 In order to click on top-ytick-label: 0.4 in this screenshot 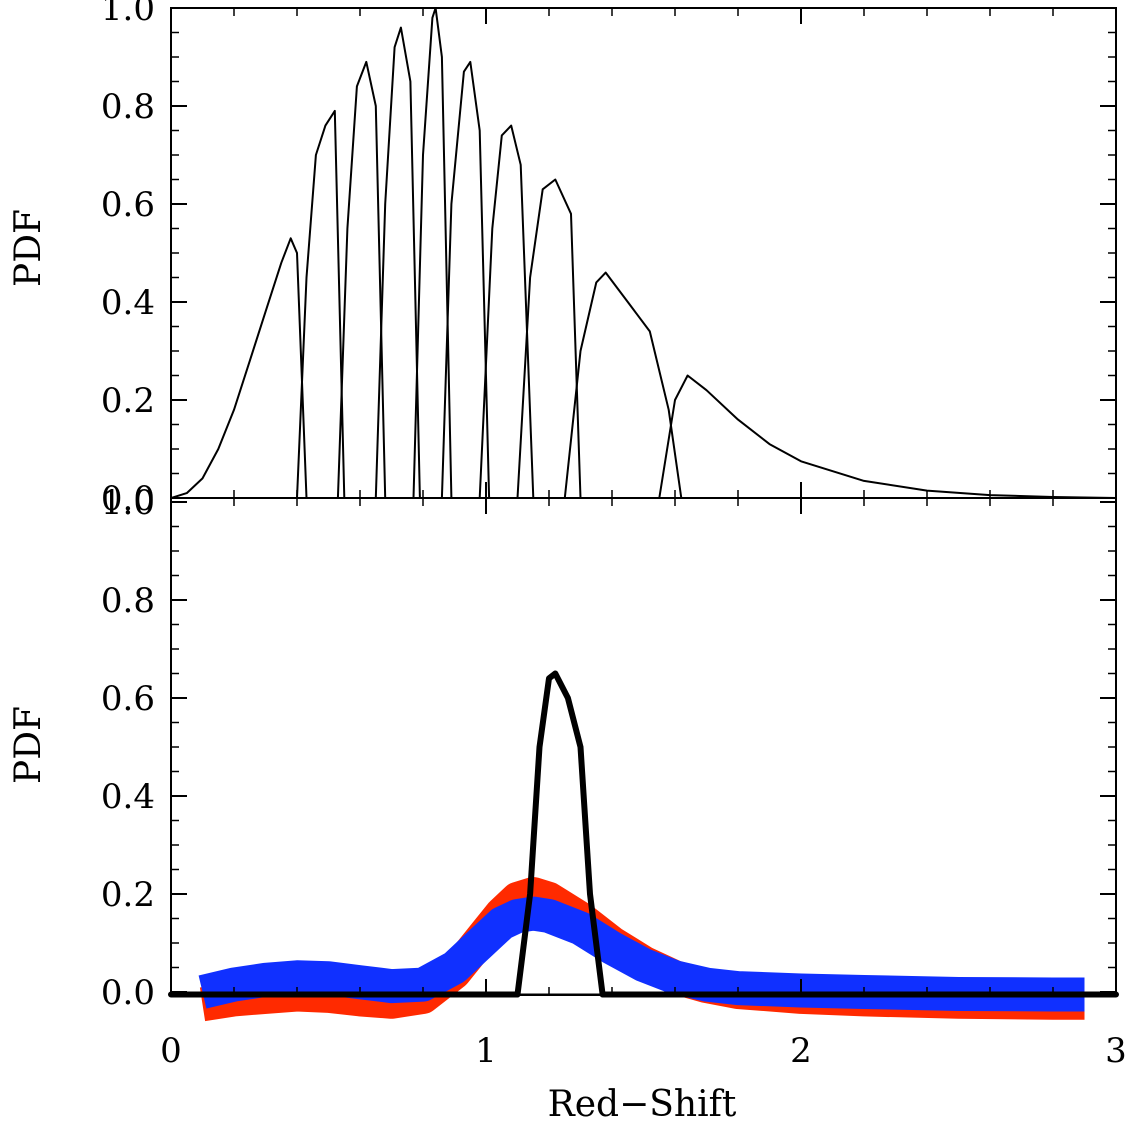, I will do `click(128, 303)`.